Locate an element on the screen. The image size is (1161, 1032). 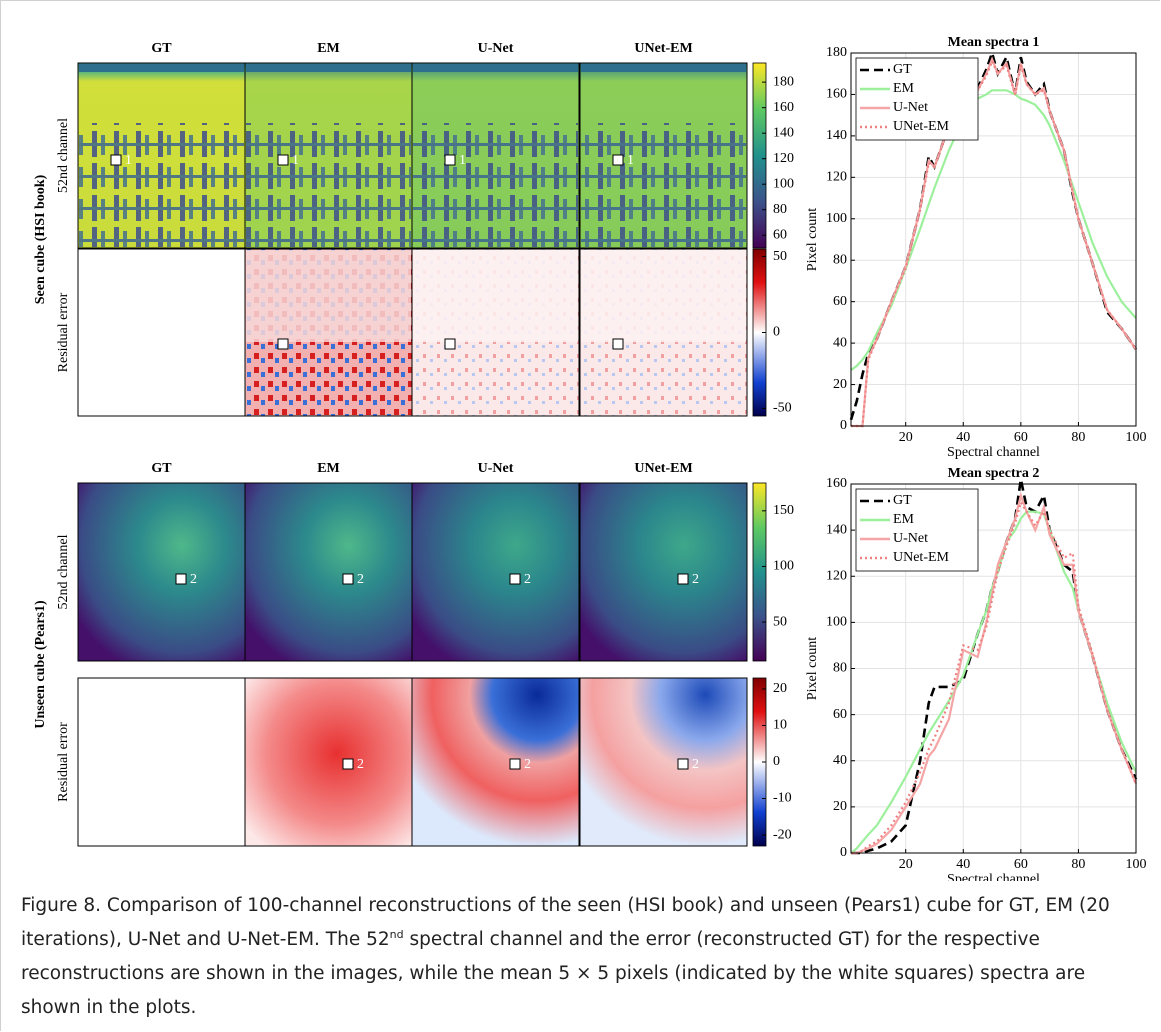
colorbar-tick-label: 20 is located at coordinates (780, 688).